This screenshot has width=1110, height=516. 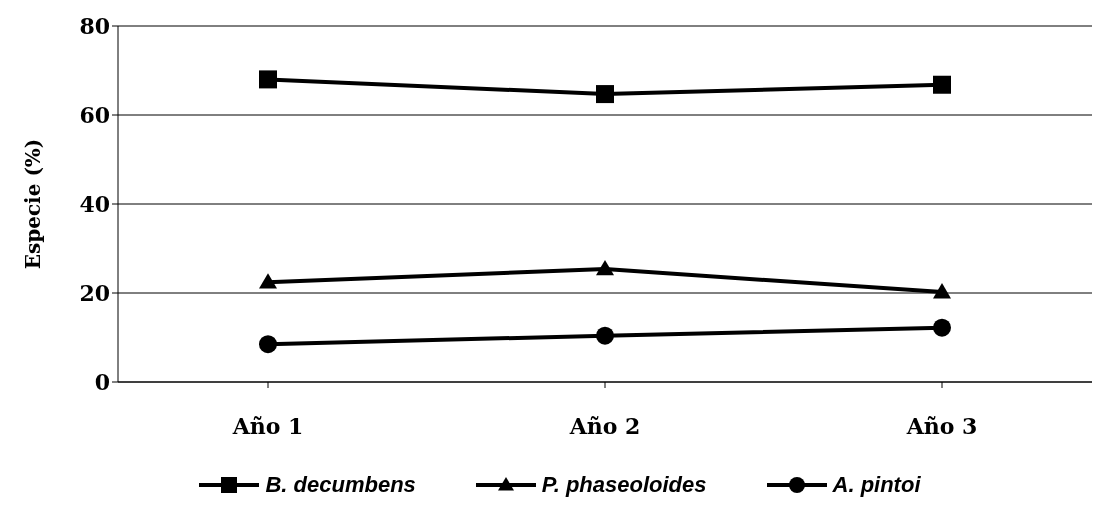 What do you see at coordinates (876, 485) in the screenshot?
I see `legend-label: A. pintoi` at bounding box center [876, 485].